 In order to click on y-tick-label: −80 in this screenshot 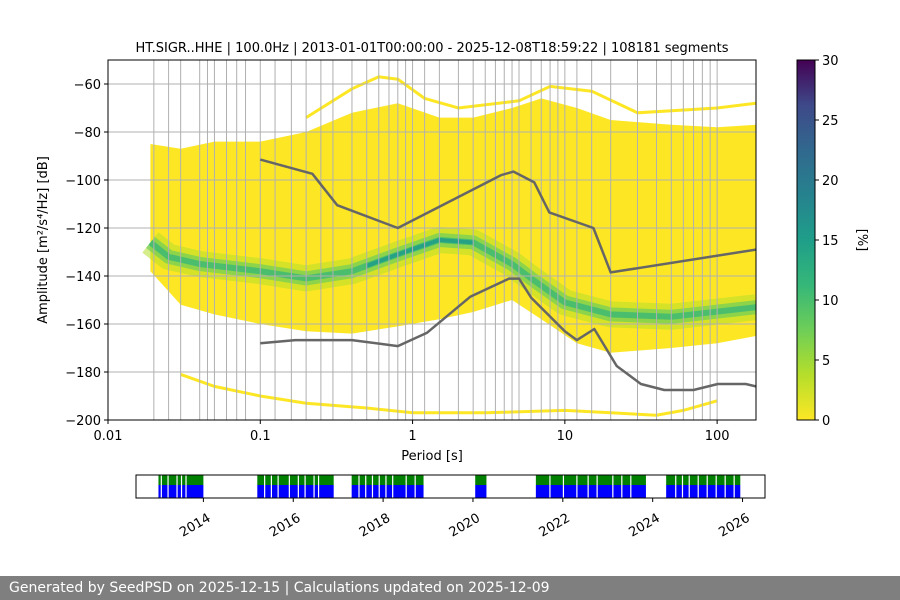, I will do `click(87, 133)`.